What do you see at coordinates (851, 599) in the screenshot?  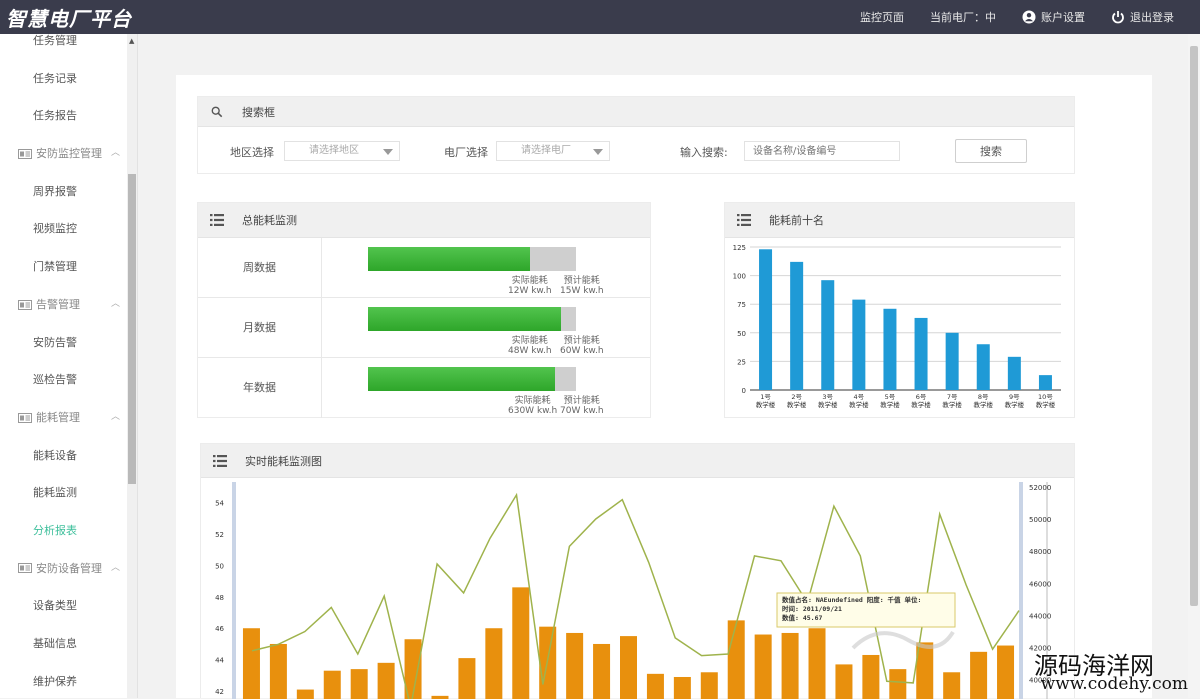 I see `tooltip-line: 数值占名: NAEundefined 阳度: 千值 单位:` at bounding box center [851, 599].